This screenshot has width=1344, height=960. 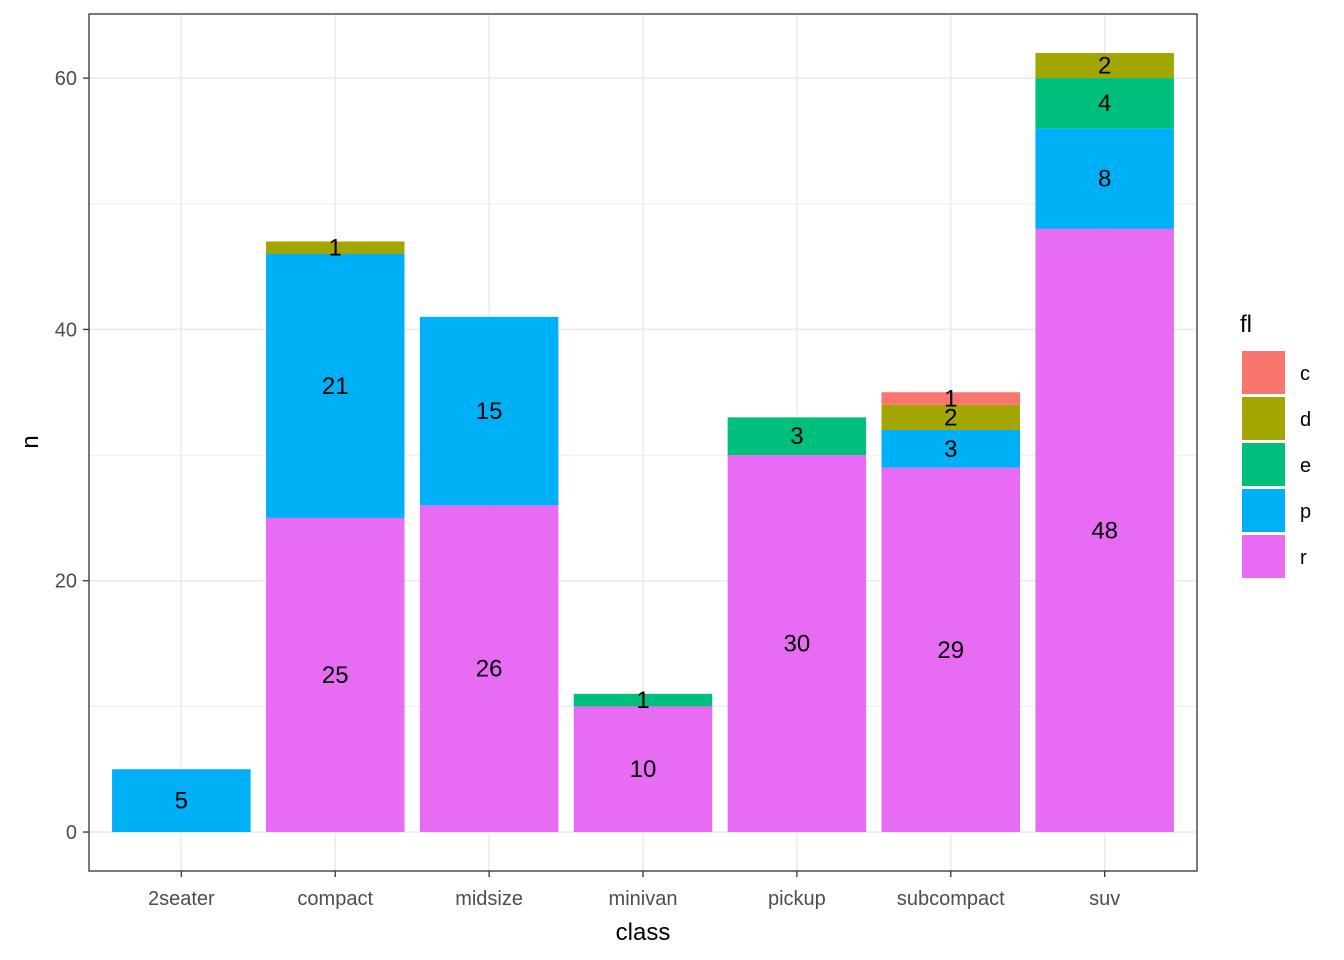 I want to click on y-tick-label: 0, so click(x=71, y=833).